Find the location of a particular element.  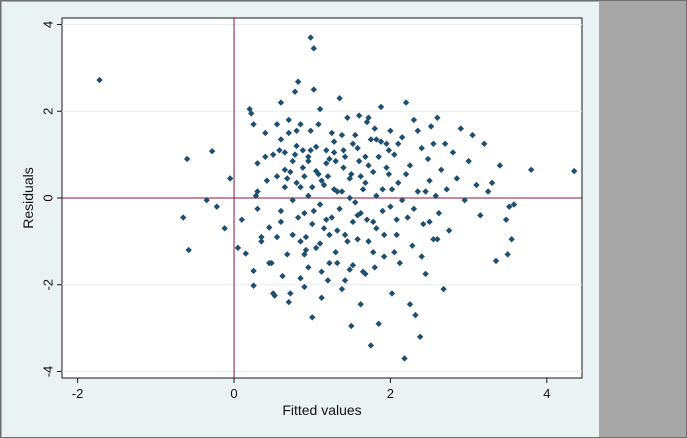

x-tick-label: 0 is located at coordinates (233, 393).